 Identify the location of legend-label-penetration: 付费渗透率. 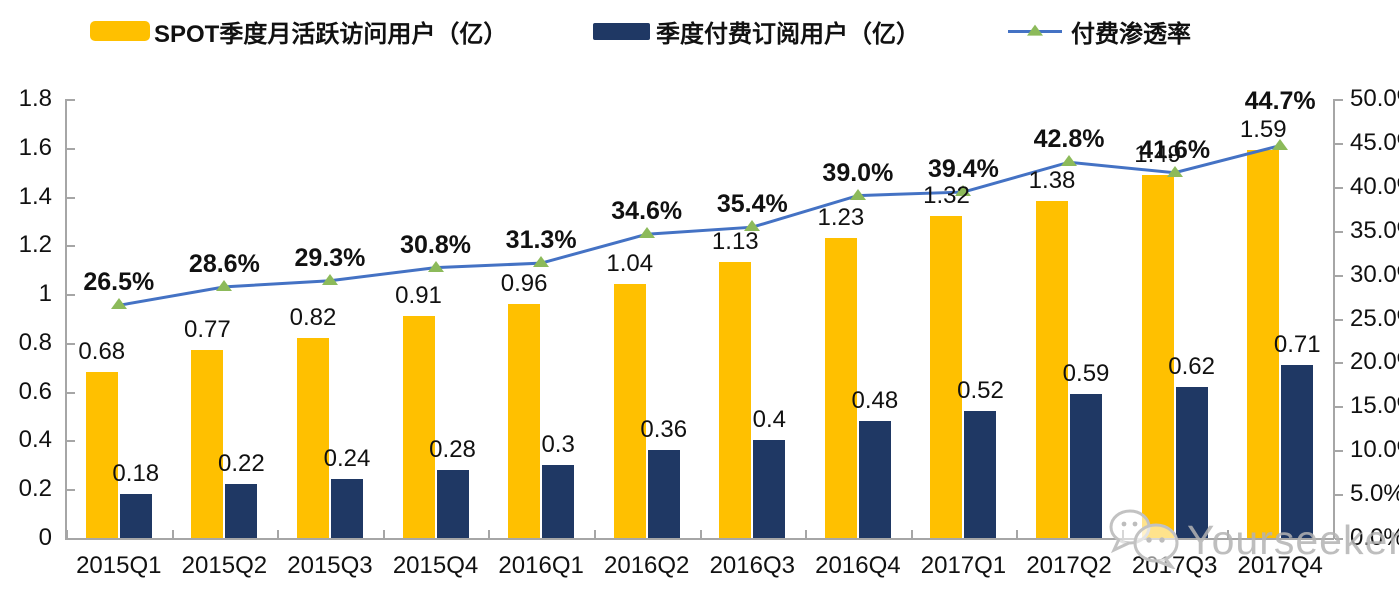
(1131, 34).